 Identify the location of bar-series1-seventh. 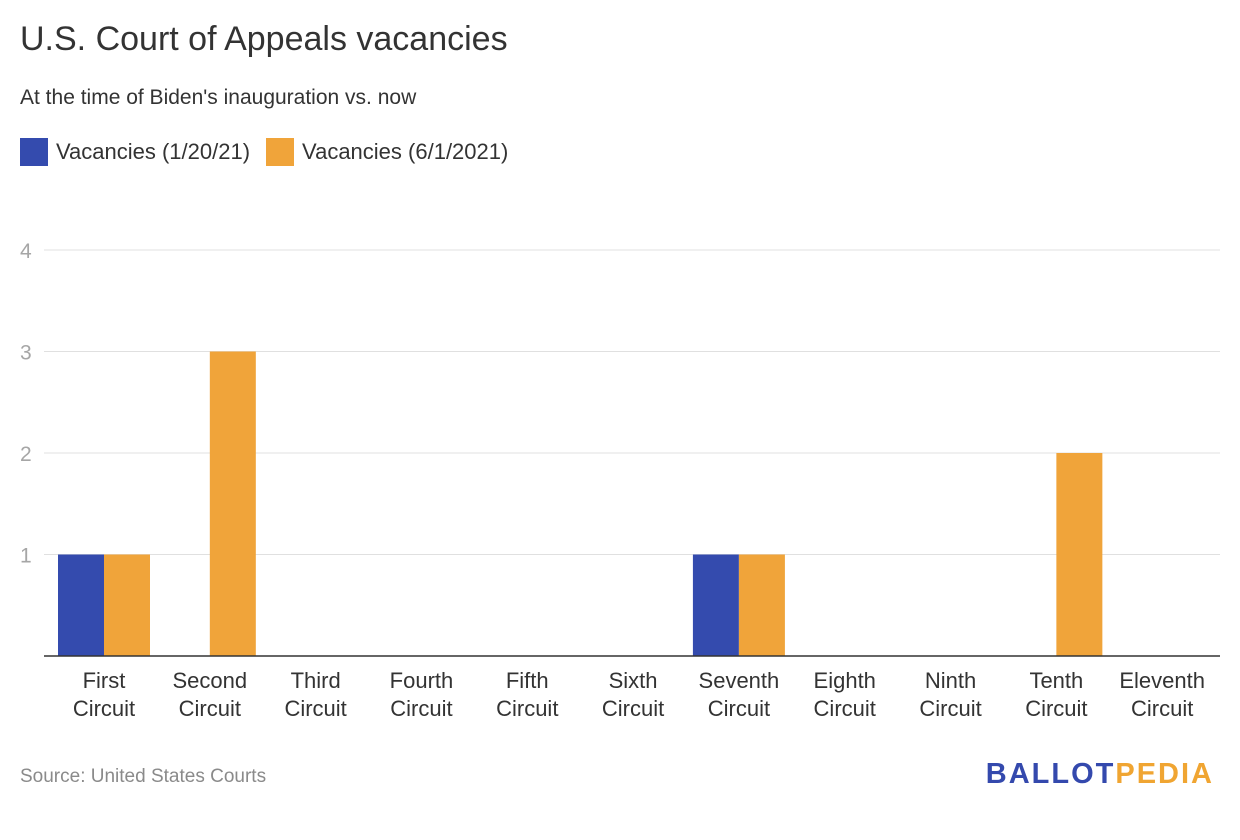
(715, 605).